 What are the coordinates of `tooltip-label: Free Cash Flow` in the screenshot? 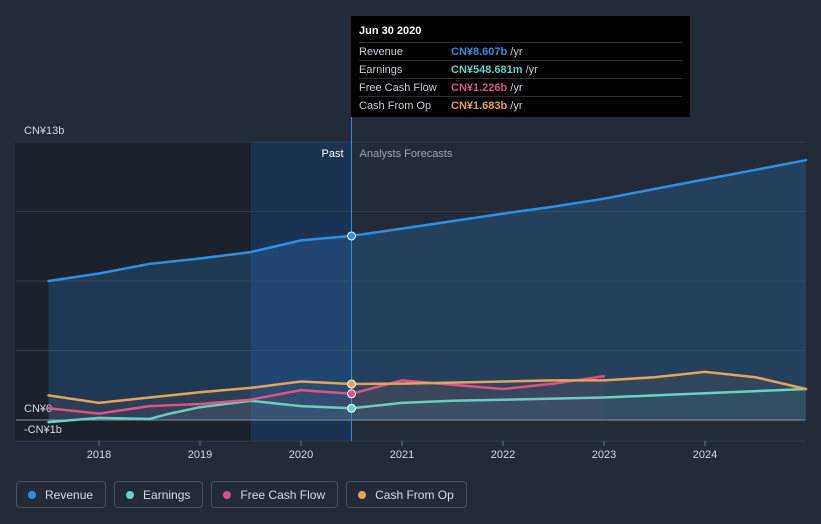 It's located at (398, 87).